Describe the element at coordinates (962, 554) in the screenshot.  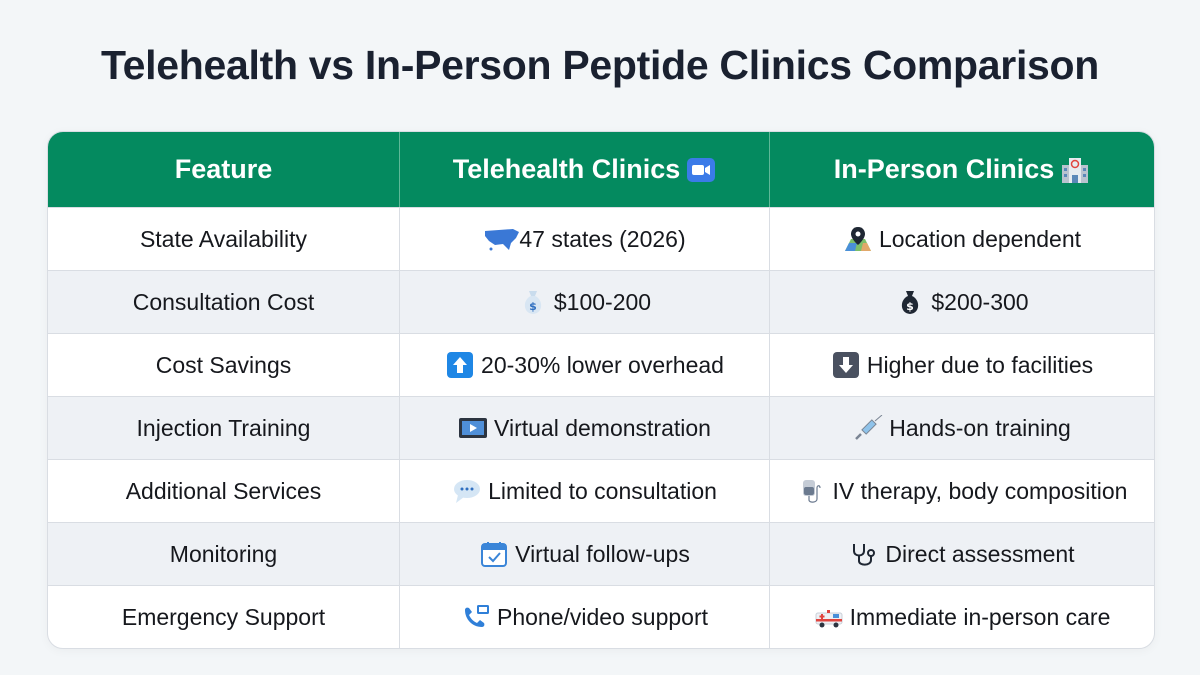
I see `inperson-cell: Direct assessment` at that location.